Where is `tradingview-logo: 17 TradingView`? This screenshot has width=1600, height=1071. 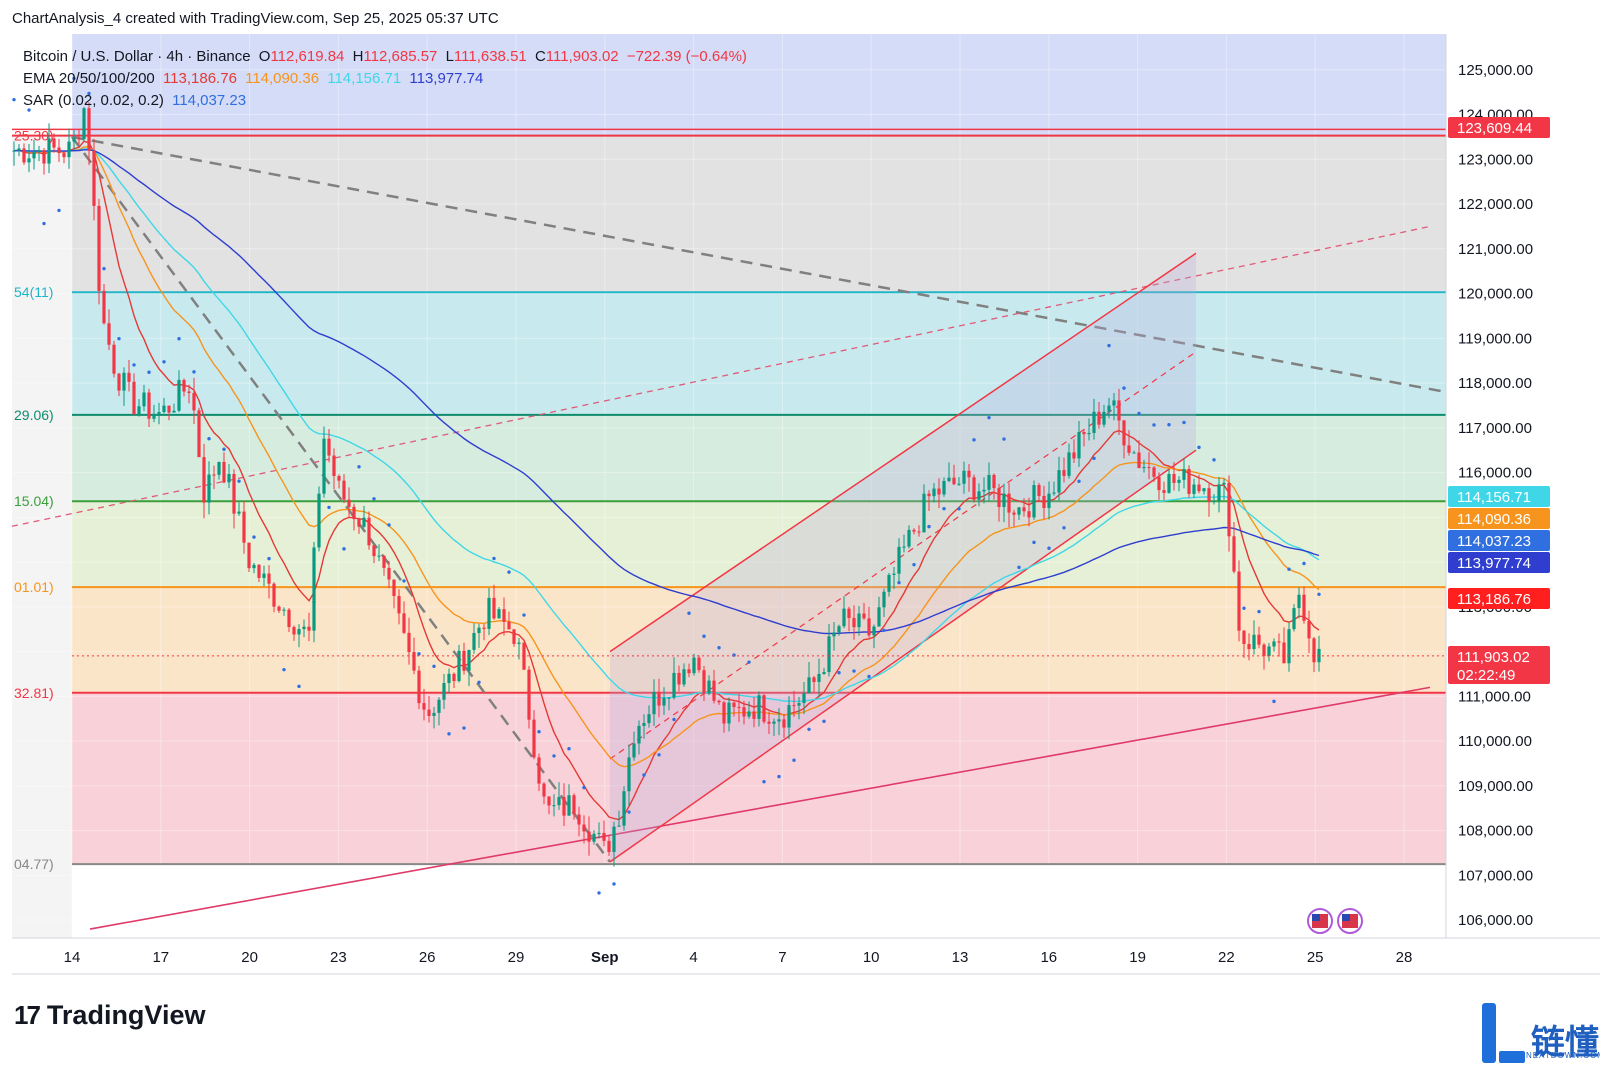
tradingview-logo: 17 TradingView is located at coordinates (109, 1015).